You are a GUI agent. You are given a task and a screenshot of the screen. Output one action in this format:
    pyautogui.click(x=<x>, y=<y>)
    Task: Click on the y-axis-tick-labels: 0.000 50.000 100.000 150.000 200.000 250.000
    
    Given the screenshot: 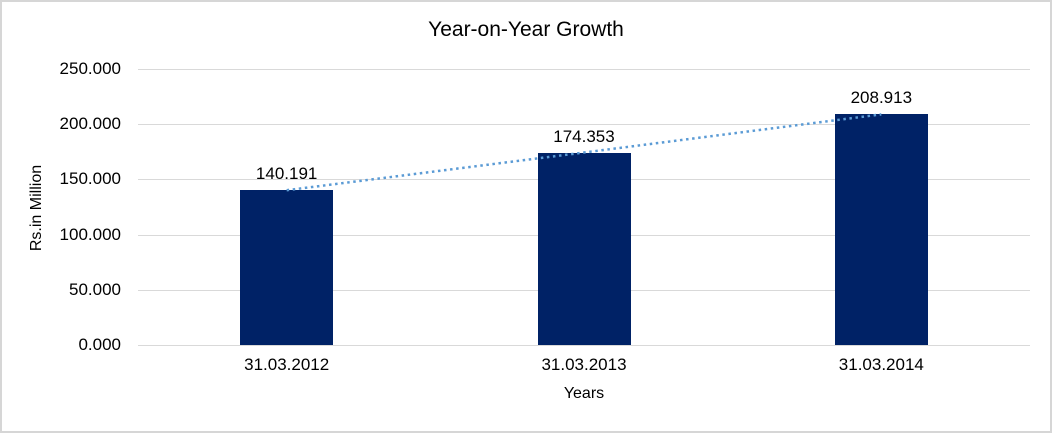 What is the action you would take?
    pyautogui.click(x=61, y=206)
    